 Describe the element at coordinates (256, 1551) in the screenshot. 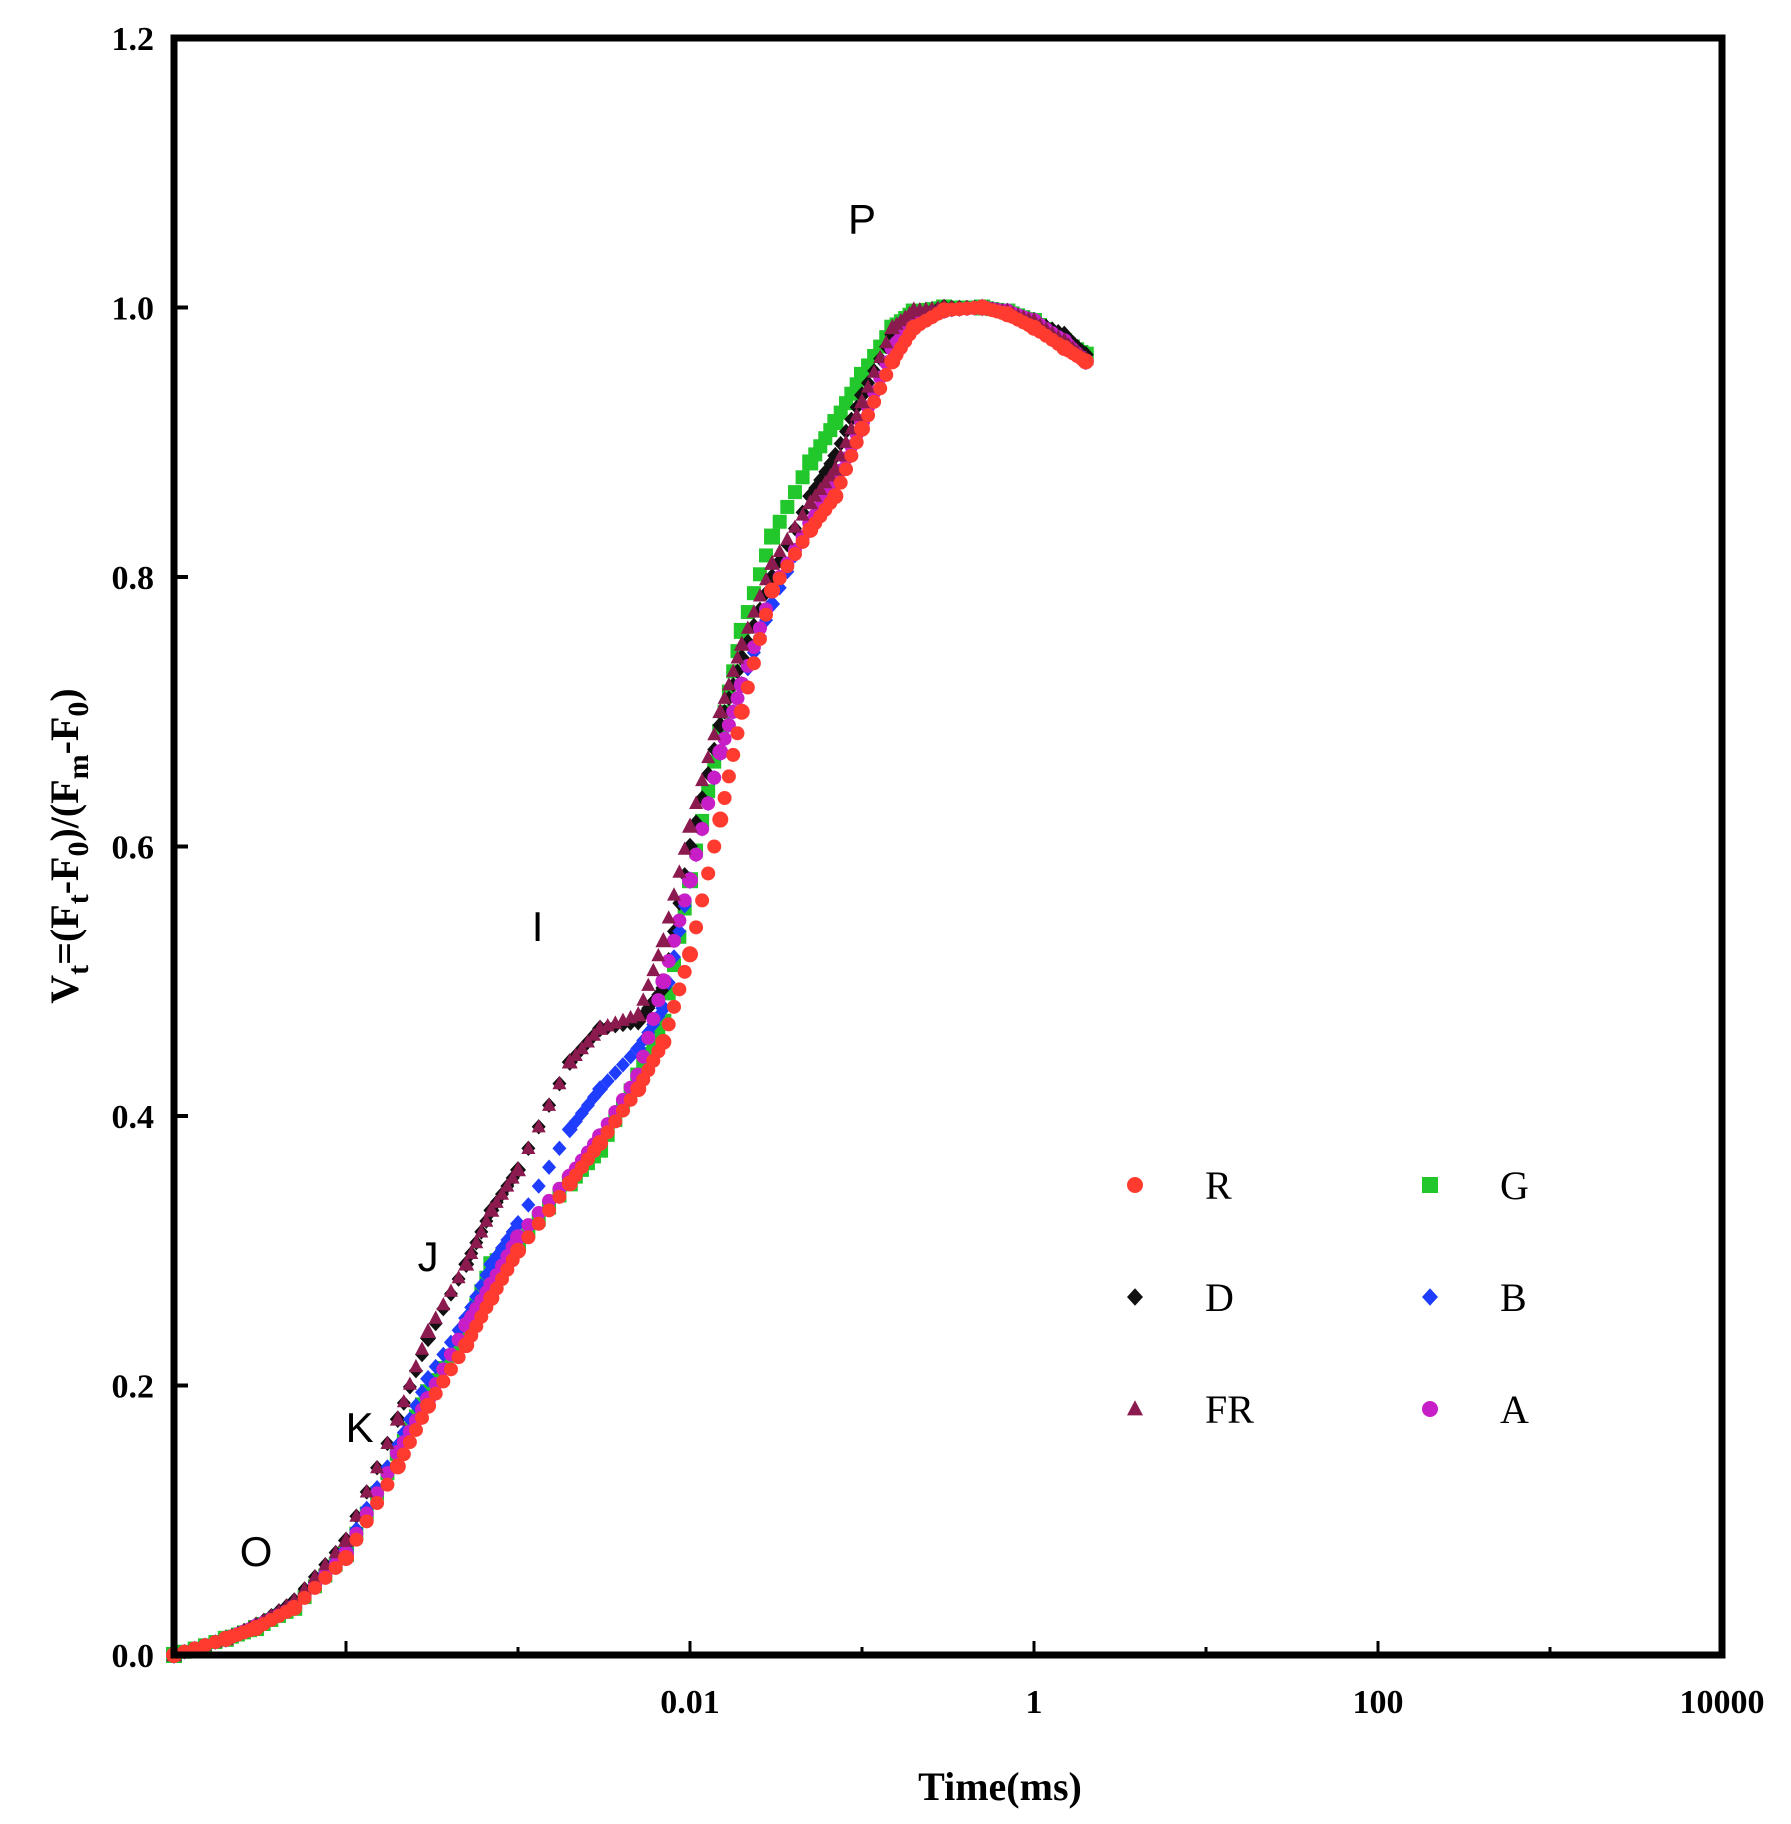

I see `phase-label-o: O` at that location.